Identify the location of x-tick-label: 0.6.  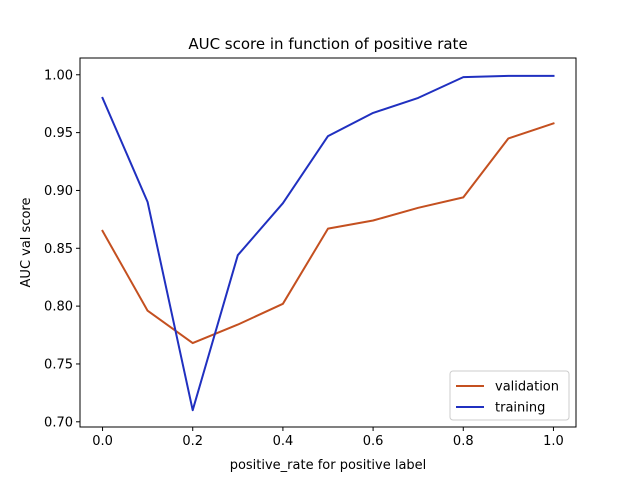
(373, 441).